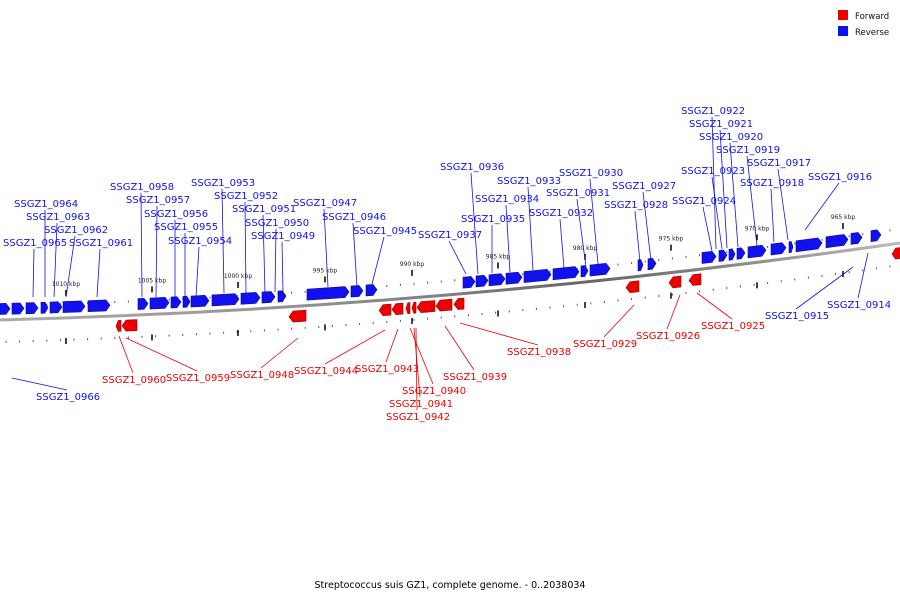 This screenshot has width=900, height=600. What do you see at coordinates (152, 280) in the screenshot?
I see `scale-label: 1005 kbp` at bounding box center [152, 280].